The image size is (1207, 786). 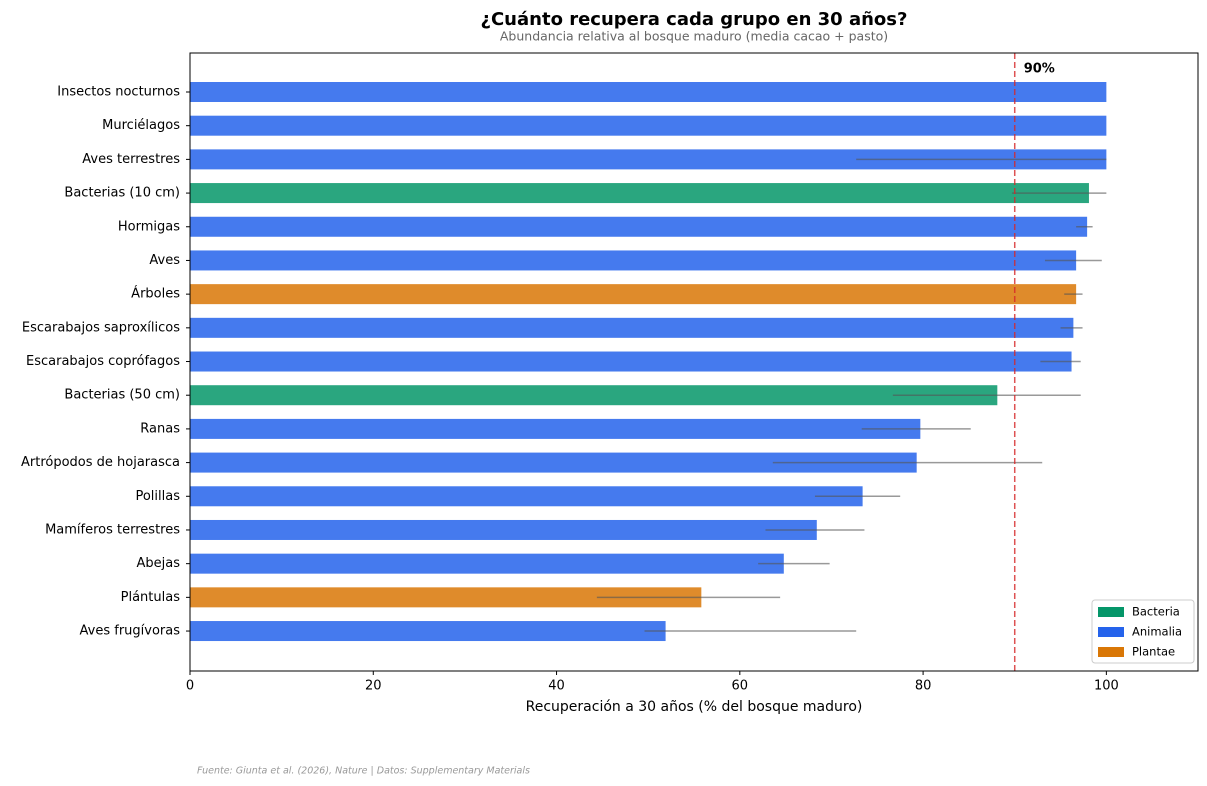 What do you see at coordinates (164, 260) in the screenshot?
I see `y-tick-label: Aves` at bounding box center [164, 260].